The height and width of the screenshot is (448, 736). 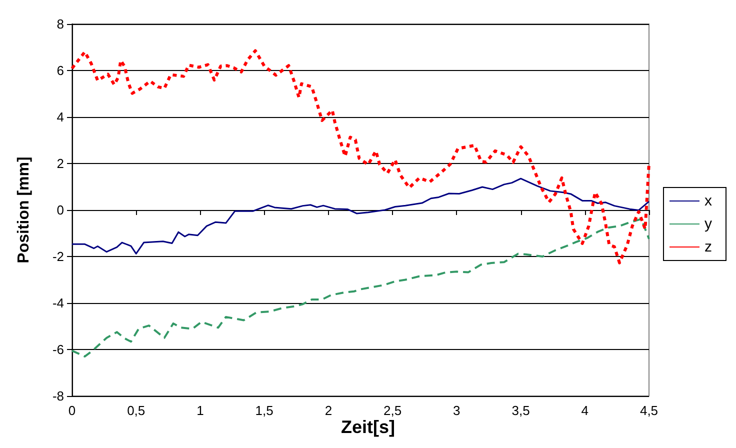 What do you see at coordinates (72, 410) in the screenshot?
I see `x-tick-label: 0` at bounding box center [72, 410].